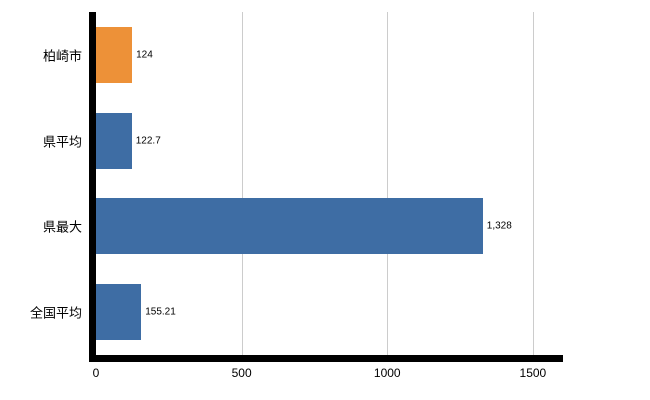 Image resolution: width=650 pixels, height=400 pixels. What do you see at coordinates (62, 227) in the screenshot?
I see `category-label: 県最大` at bounding box center [62, 227].